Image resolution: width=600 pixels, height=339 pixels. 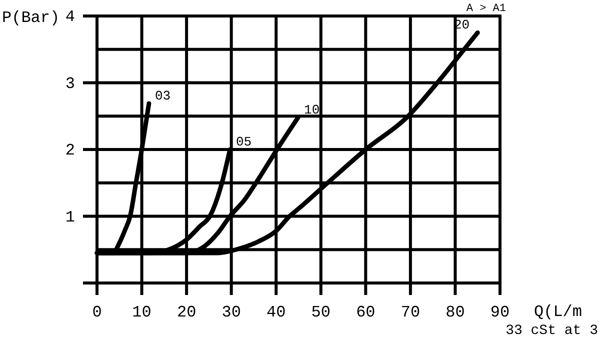 I want to click on x-tick-label: 30, so click(x=231, y=312).